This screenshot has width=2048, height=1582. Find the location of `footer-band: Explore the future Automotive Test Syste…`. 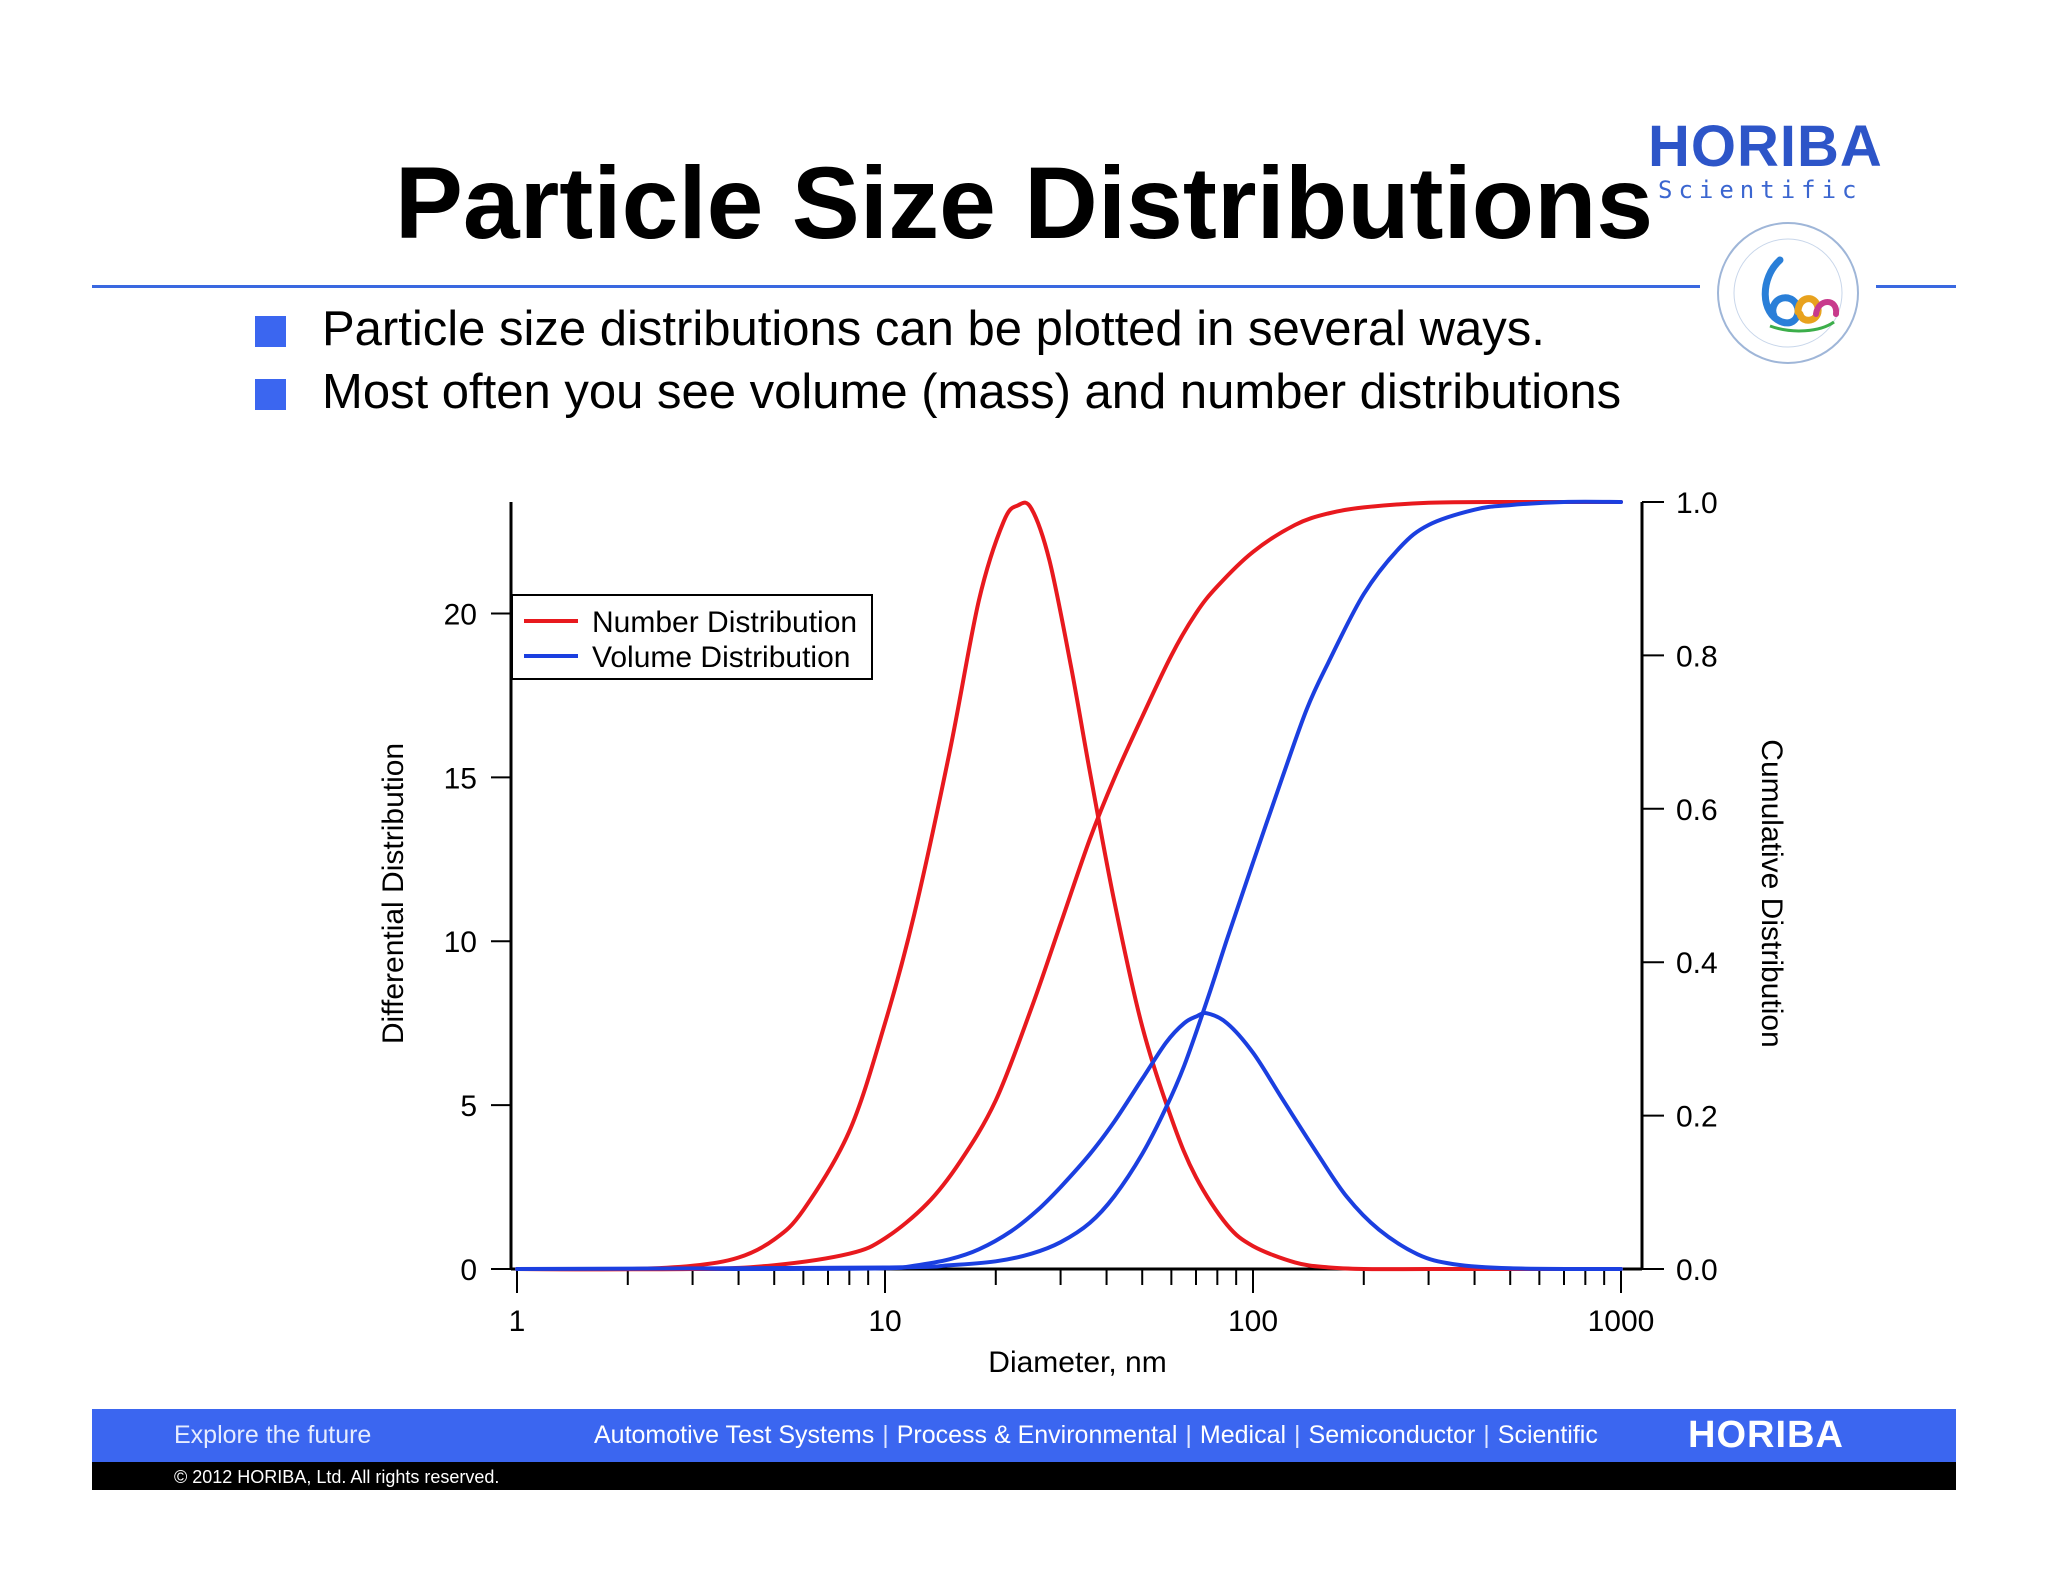

footer-band: Explore the future Automotive Test Syste… is located at coordinates (1024, 1435).